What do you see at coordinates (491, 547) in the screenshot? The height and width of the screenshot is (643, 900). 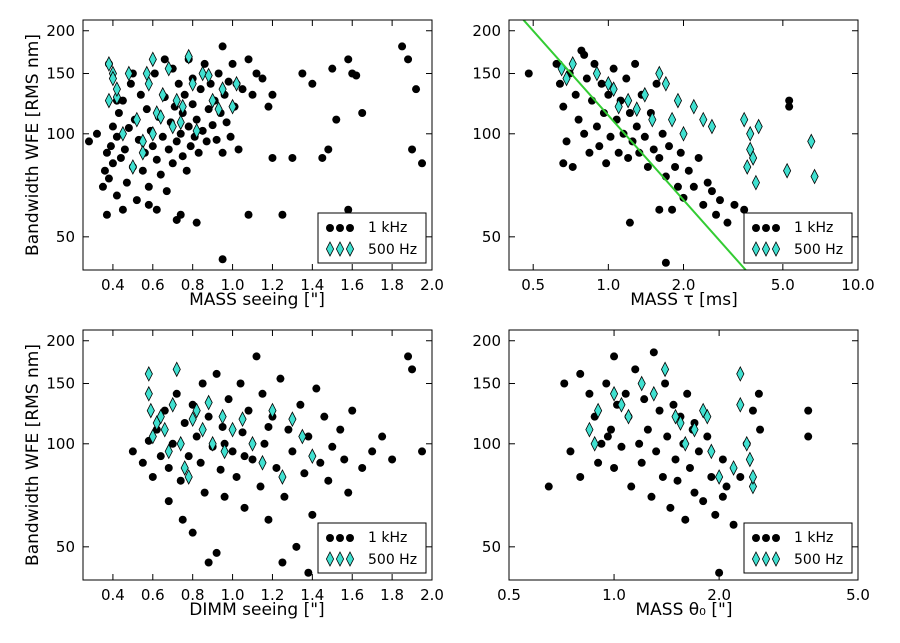 I see `y-tick-label: 50` at bounding box center [491, 547].